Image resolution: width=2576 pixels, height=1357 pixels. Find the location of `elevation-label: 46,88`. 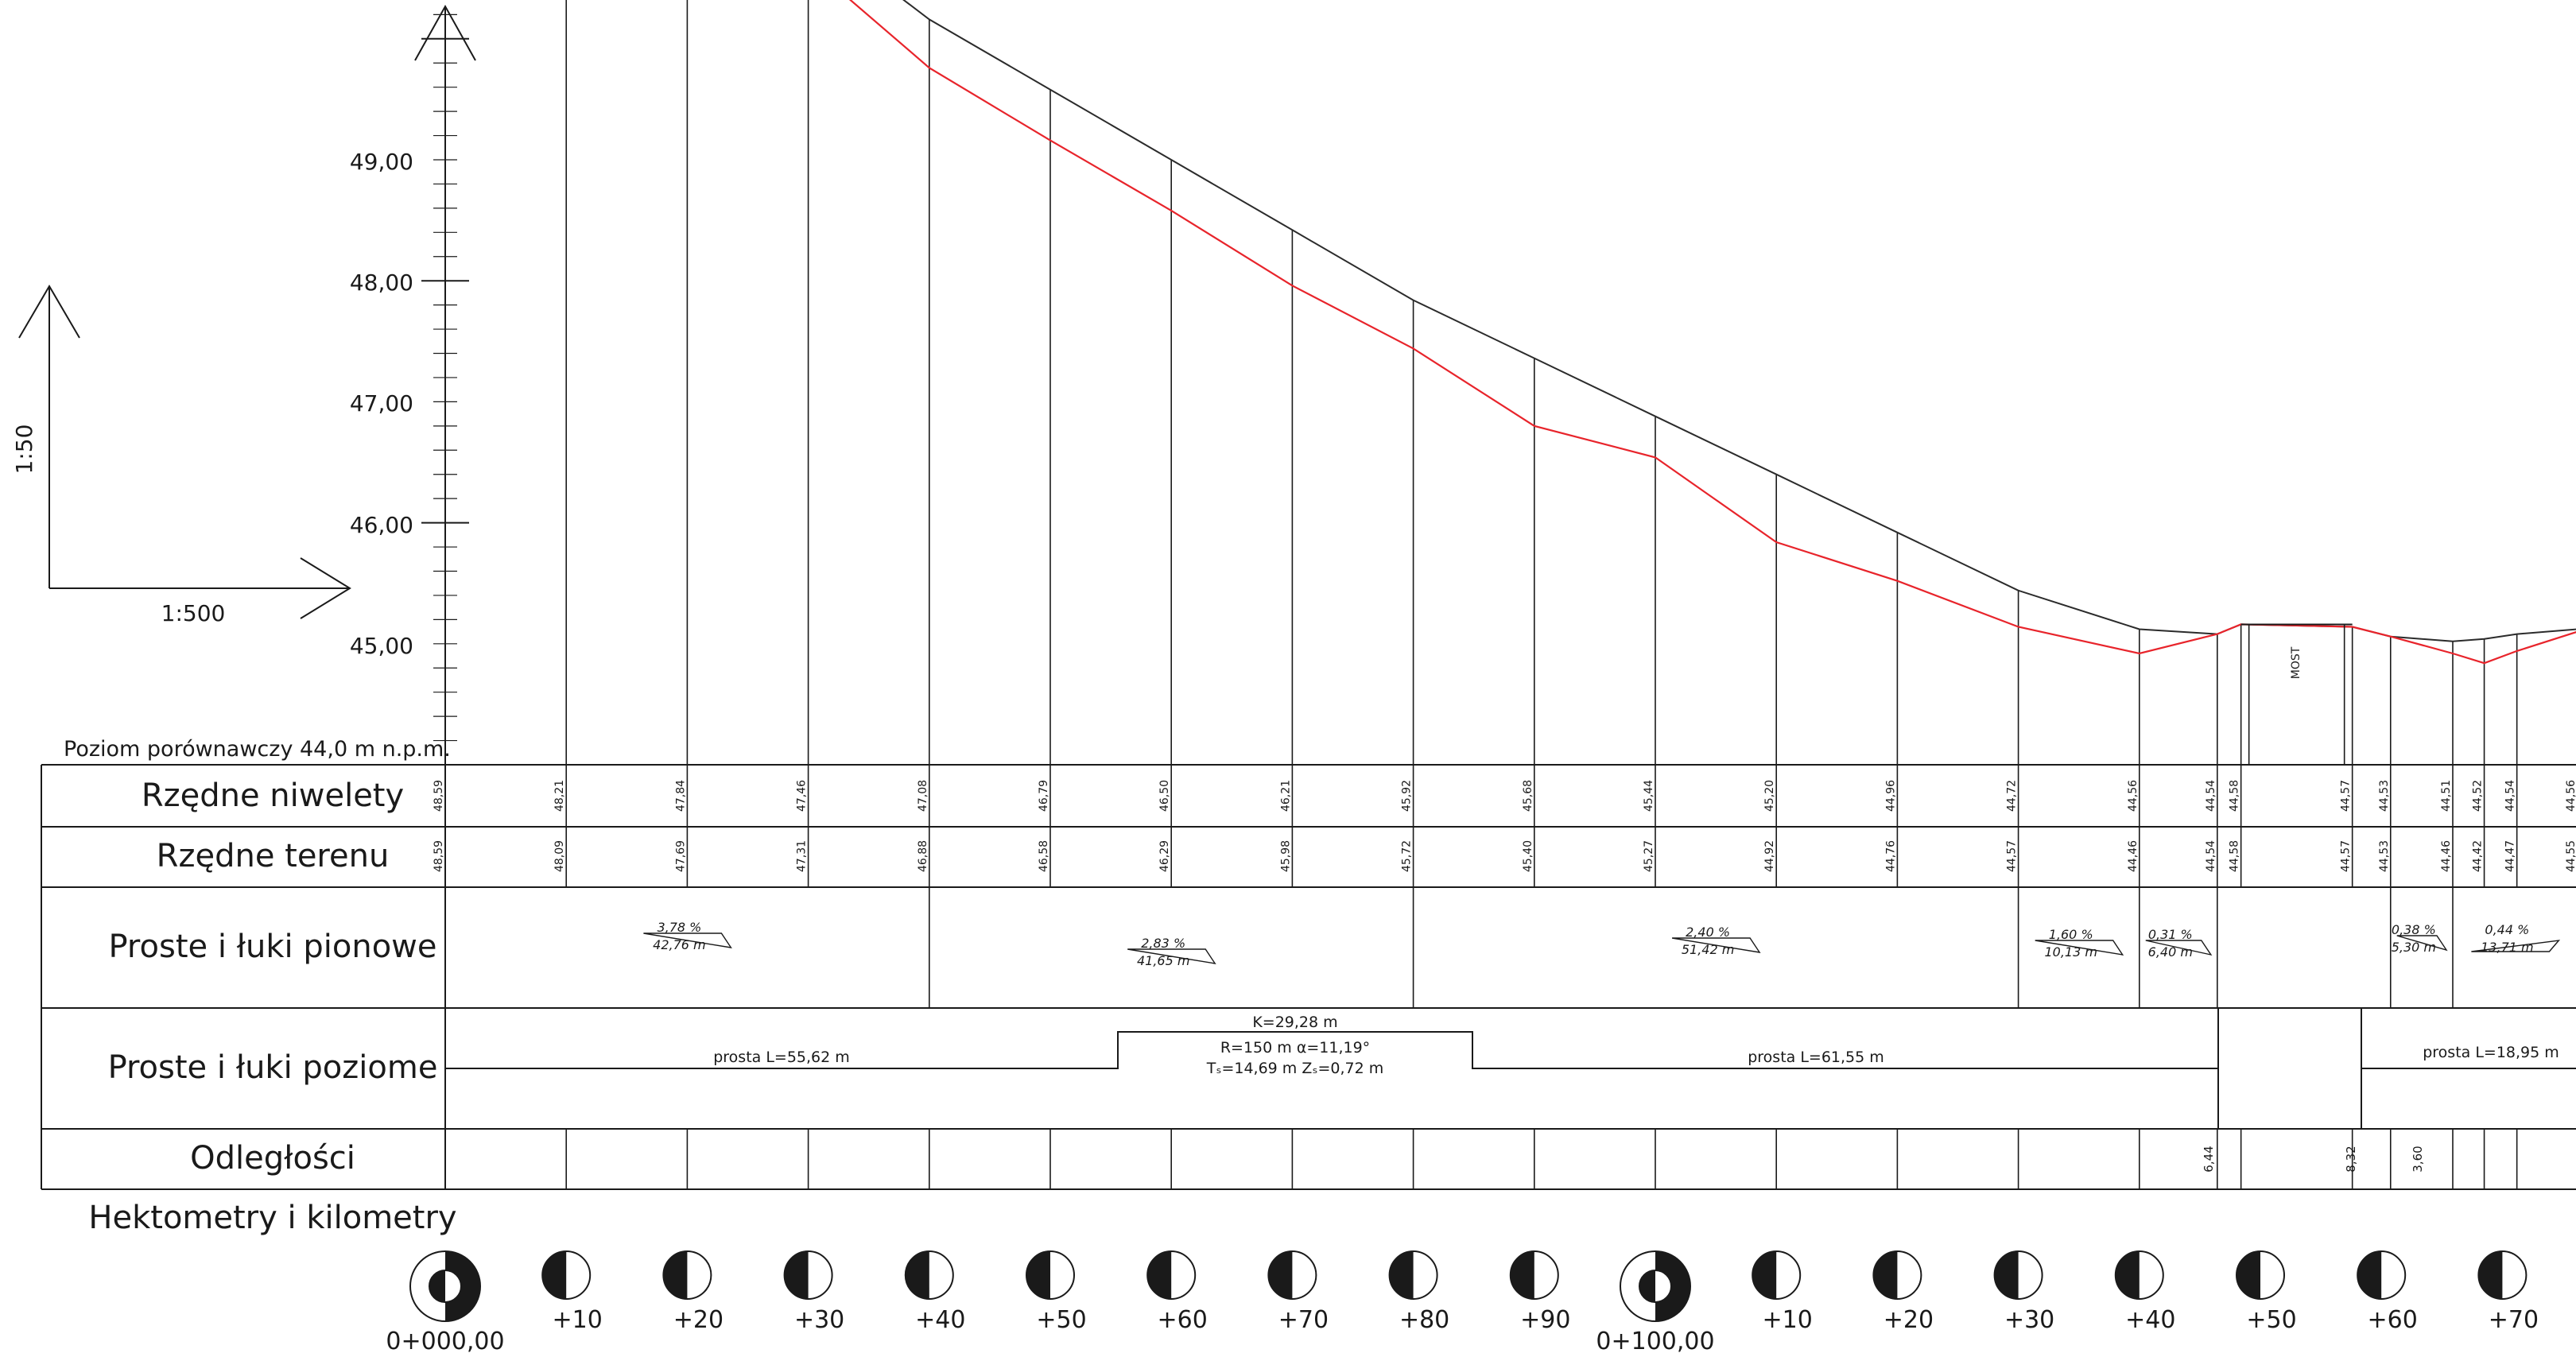

elevation-label: 46,88 is located at coordinates (923, 856).